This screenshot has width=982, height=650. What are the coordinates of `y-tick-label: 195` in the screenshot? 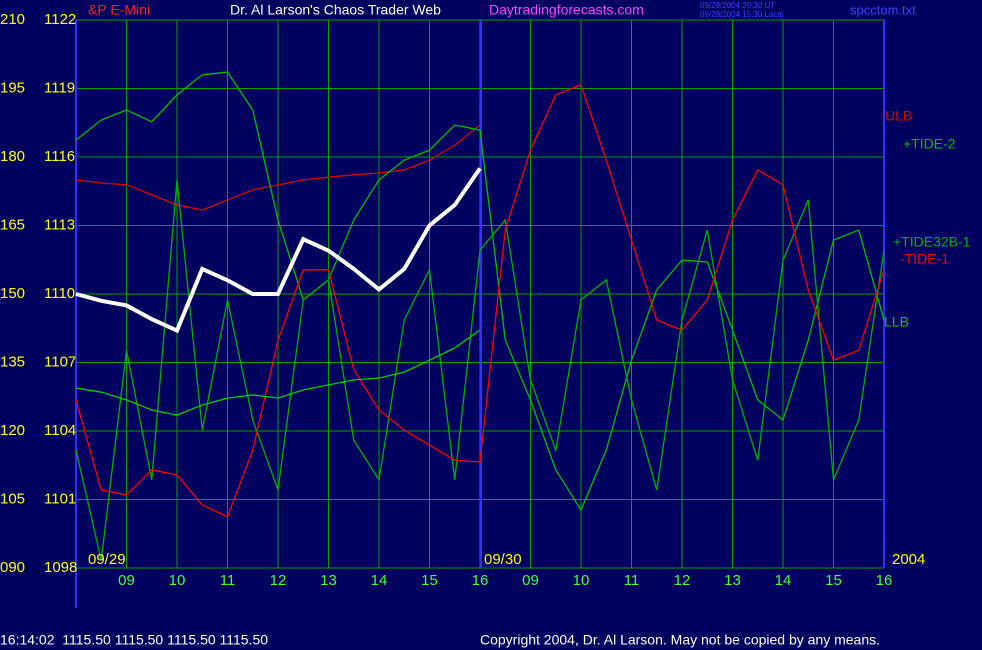 It's located at (12, 87).